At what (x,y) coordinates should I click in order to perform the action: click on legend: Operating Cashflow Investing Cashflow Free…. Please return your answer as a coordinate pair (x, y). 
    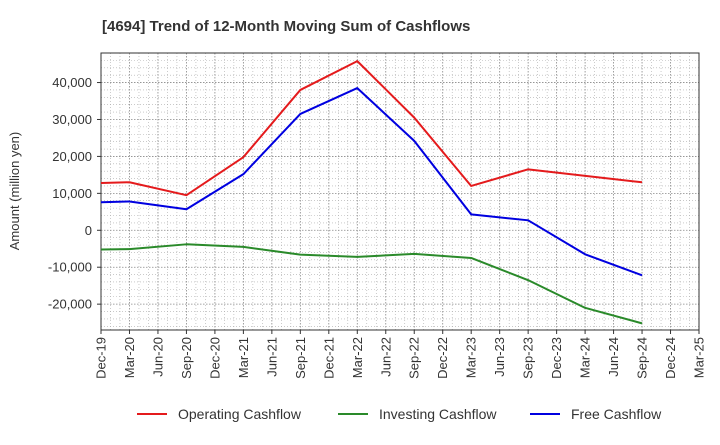
    Looking at the image, I should click on (399, 414).